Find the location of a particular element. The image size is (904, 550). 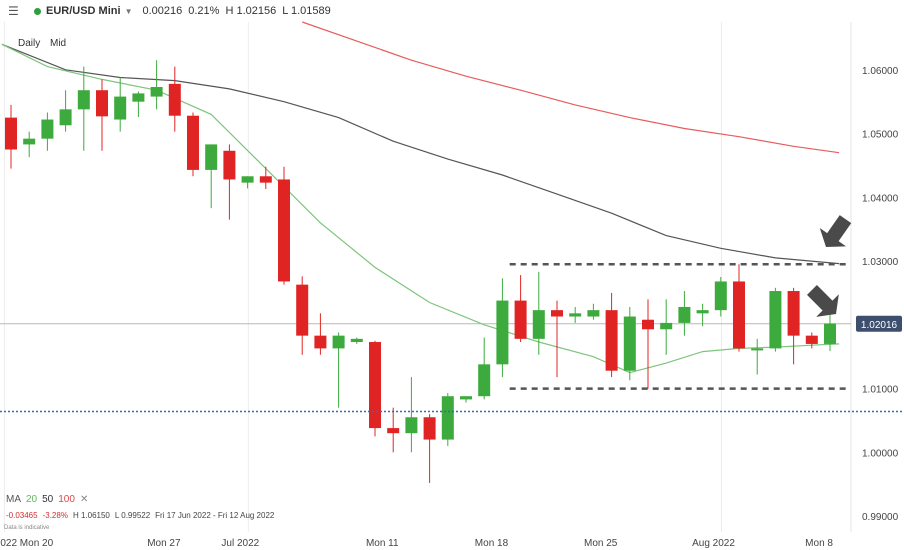

close-icon: ✕ is located at coordinates (84, 499).